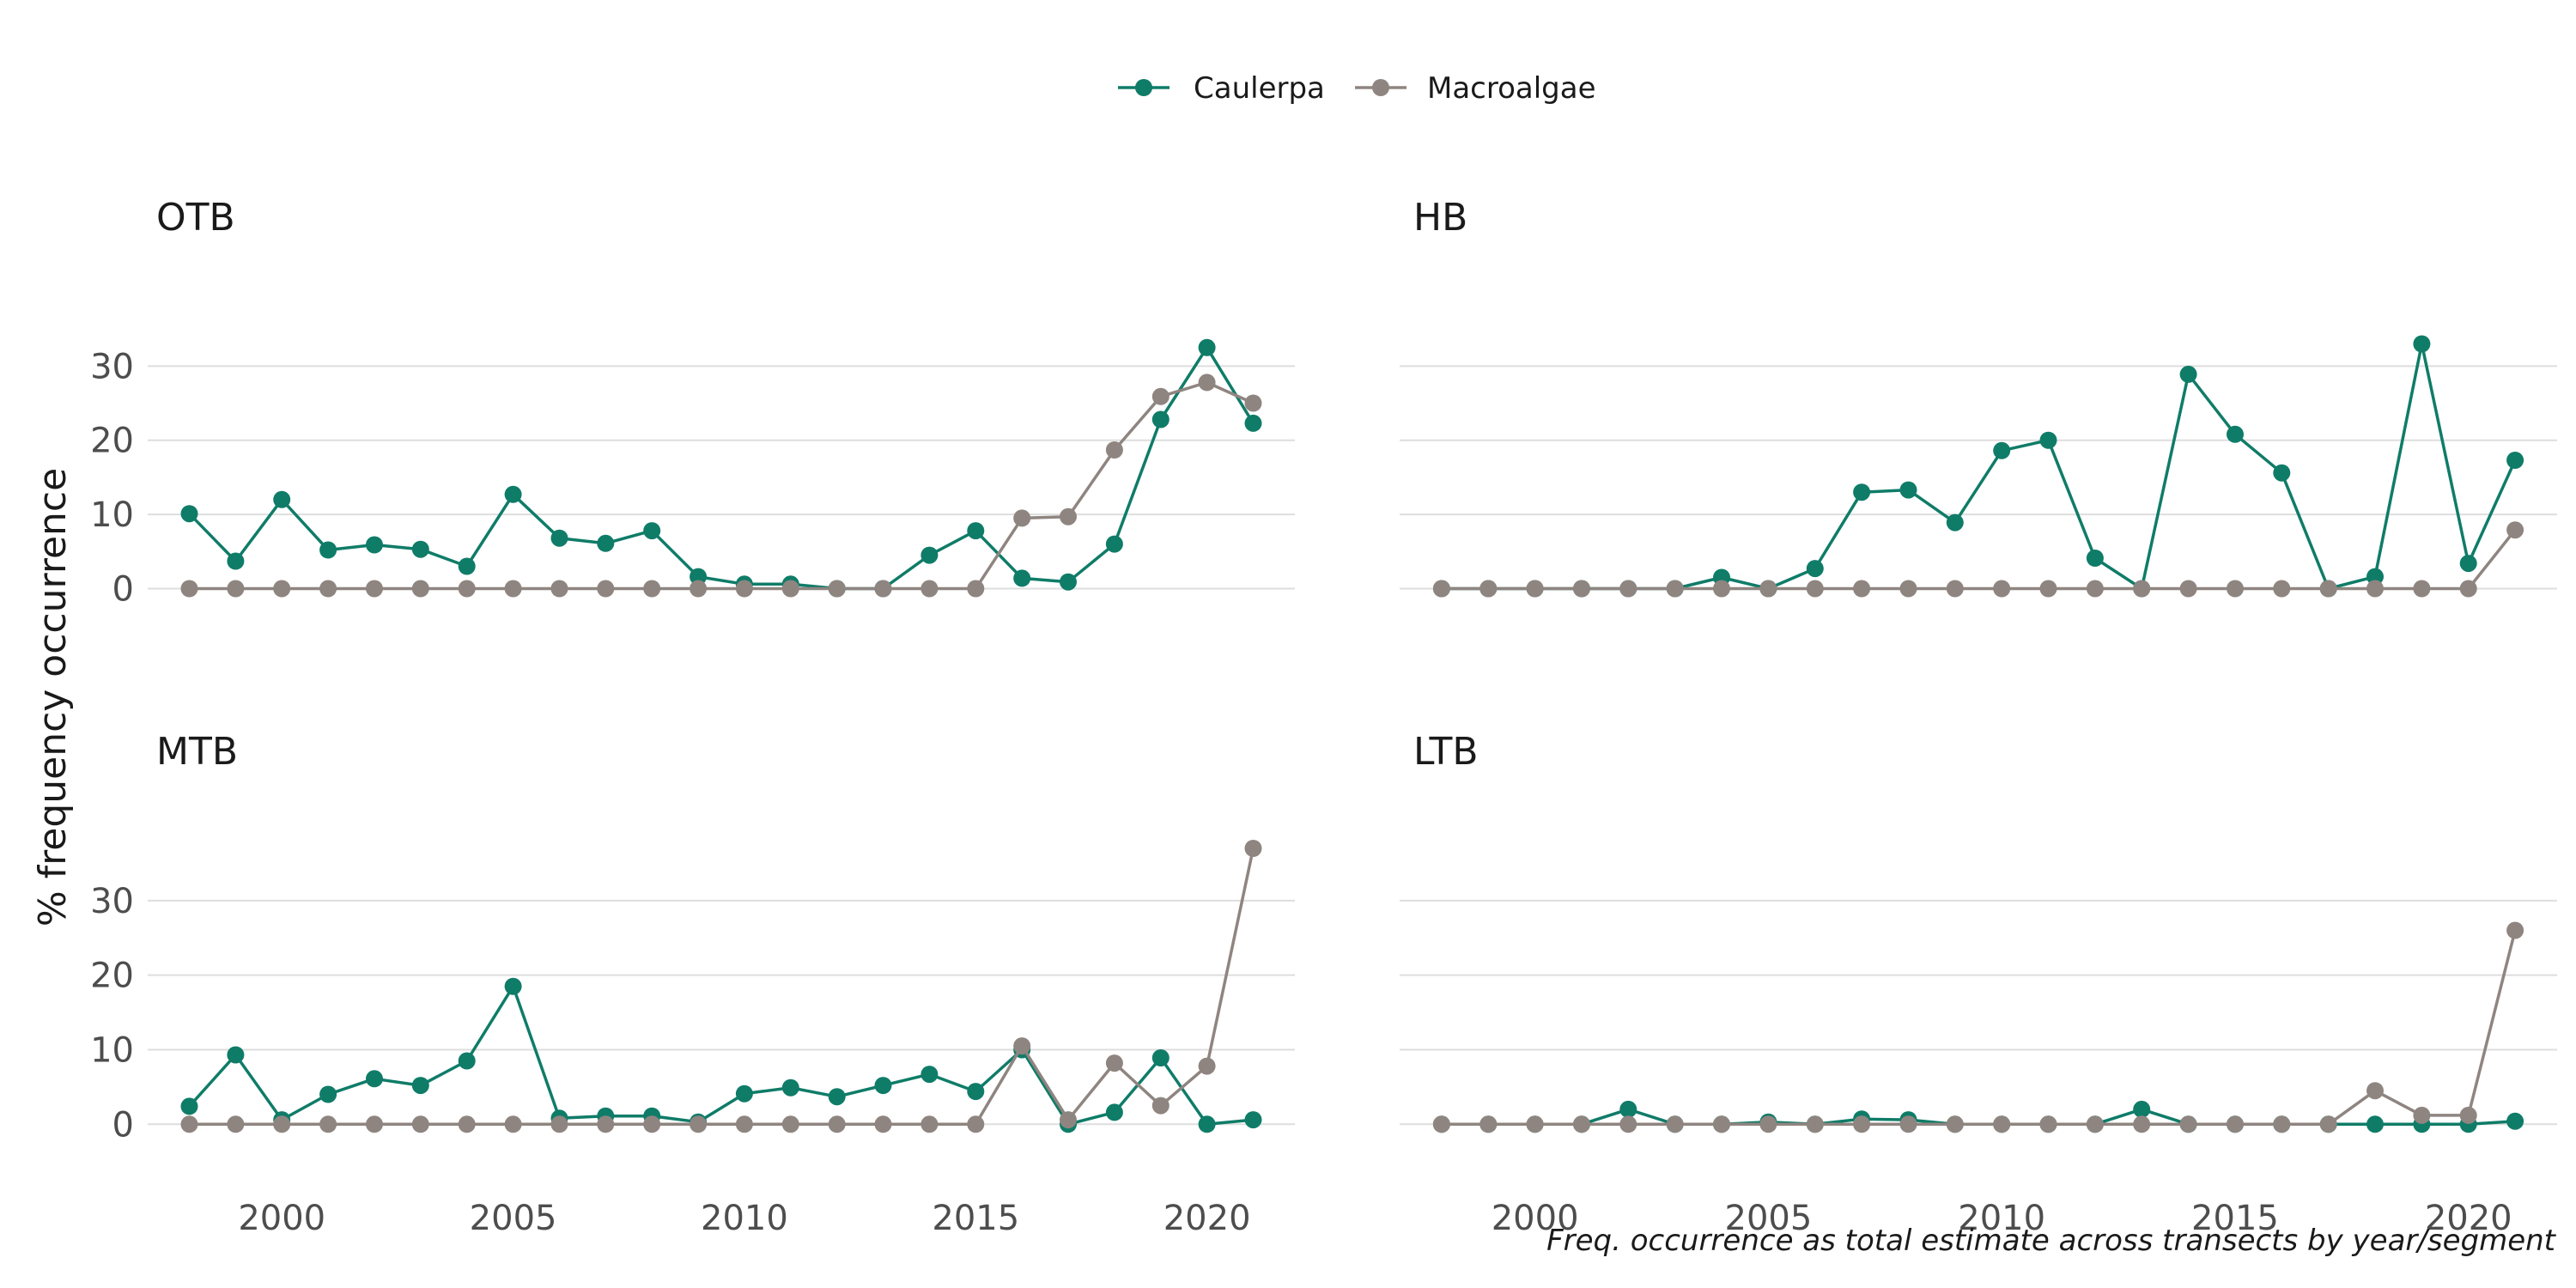  I want to click on point-caulerpa-2010, so click(2002, 450).